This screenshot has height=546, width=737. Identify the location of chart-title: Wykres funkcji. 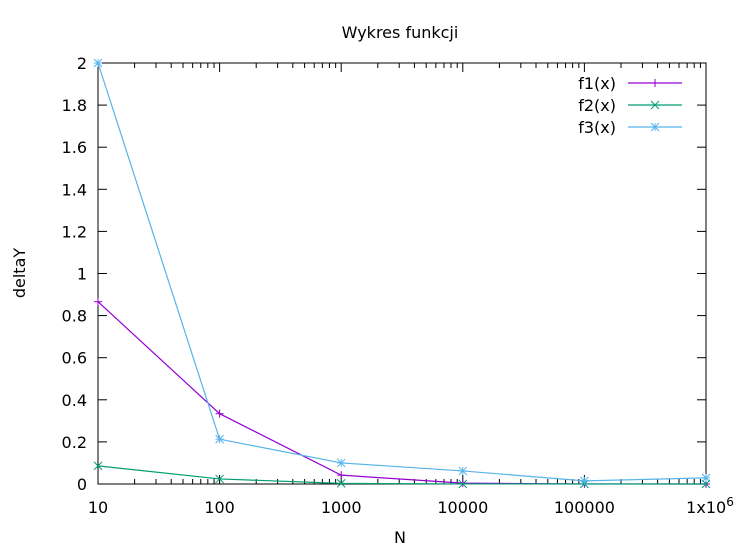
(400, 32).